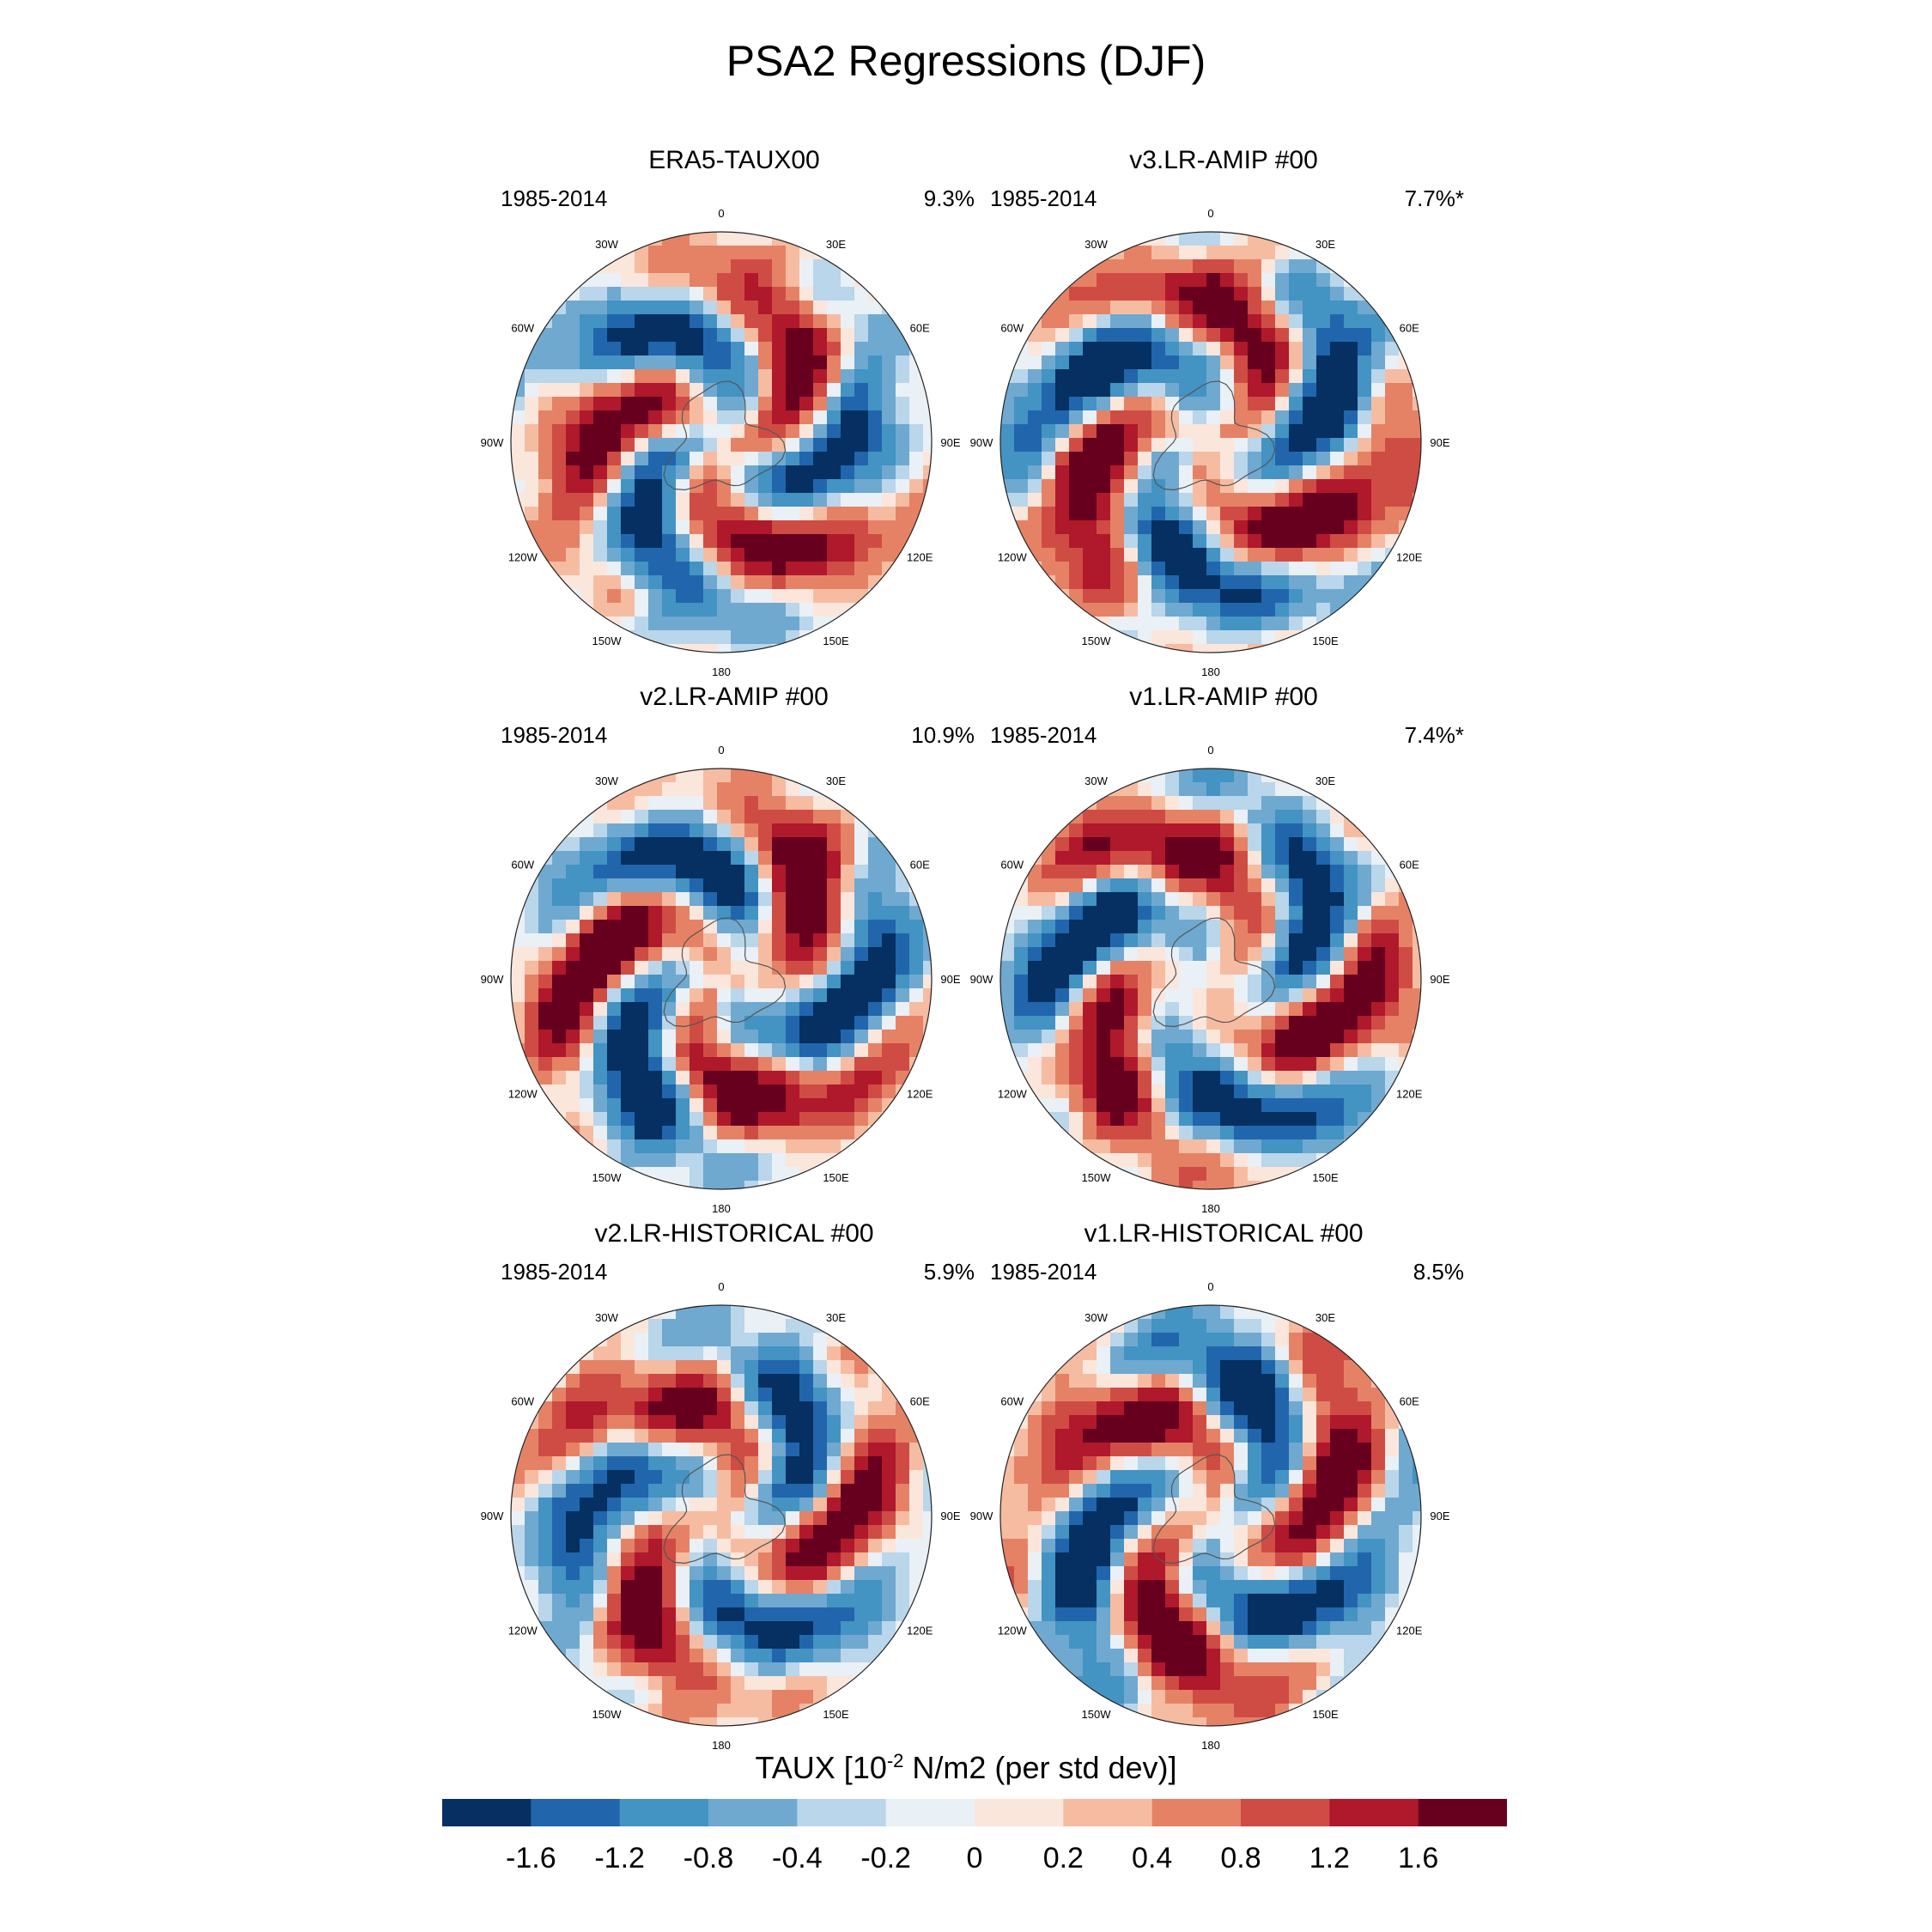 The width and height of the screenshot is (1932, 1932). What do you see at coordinates (920, 557) in the screenshot?
I see `longitude-label: 120E` at bounding box center [920, 557].